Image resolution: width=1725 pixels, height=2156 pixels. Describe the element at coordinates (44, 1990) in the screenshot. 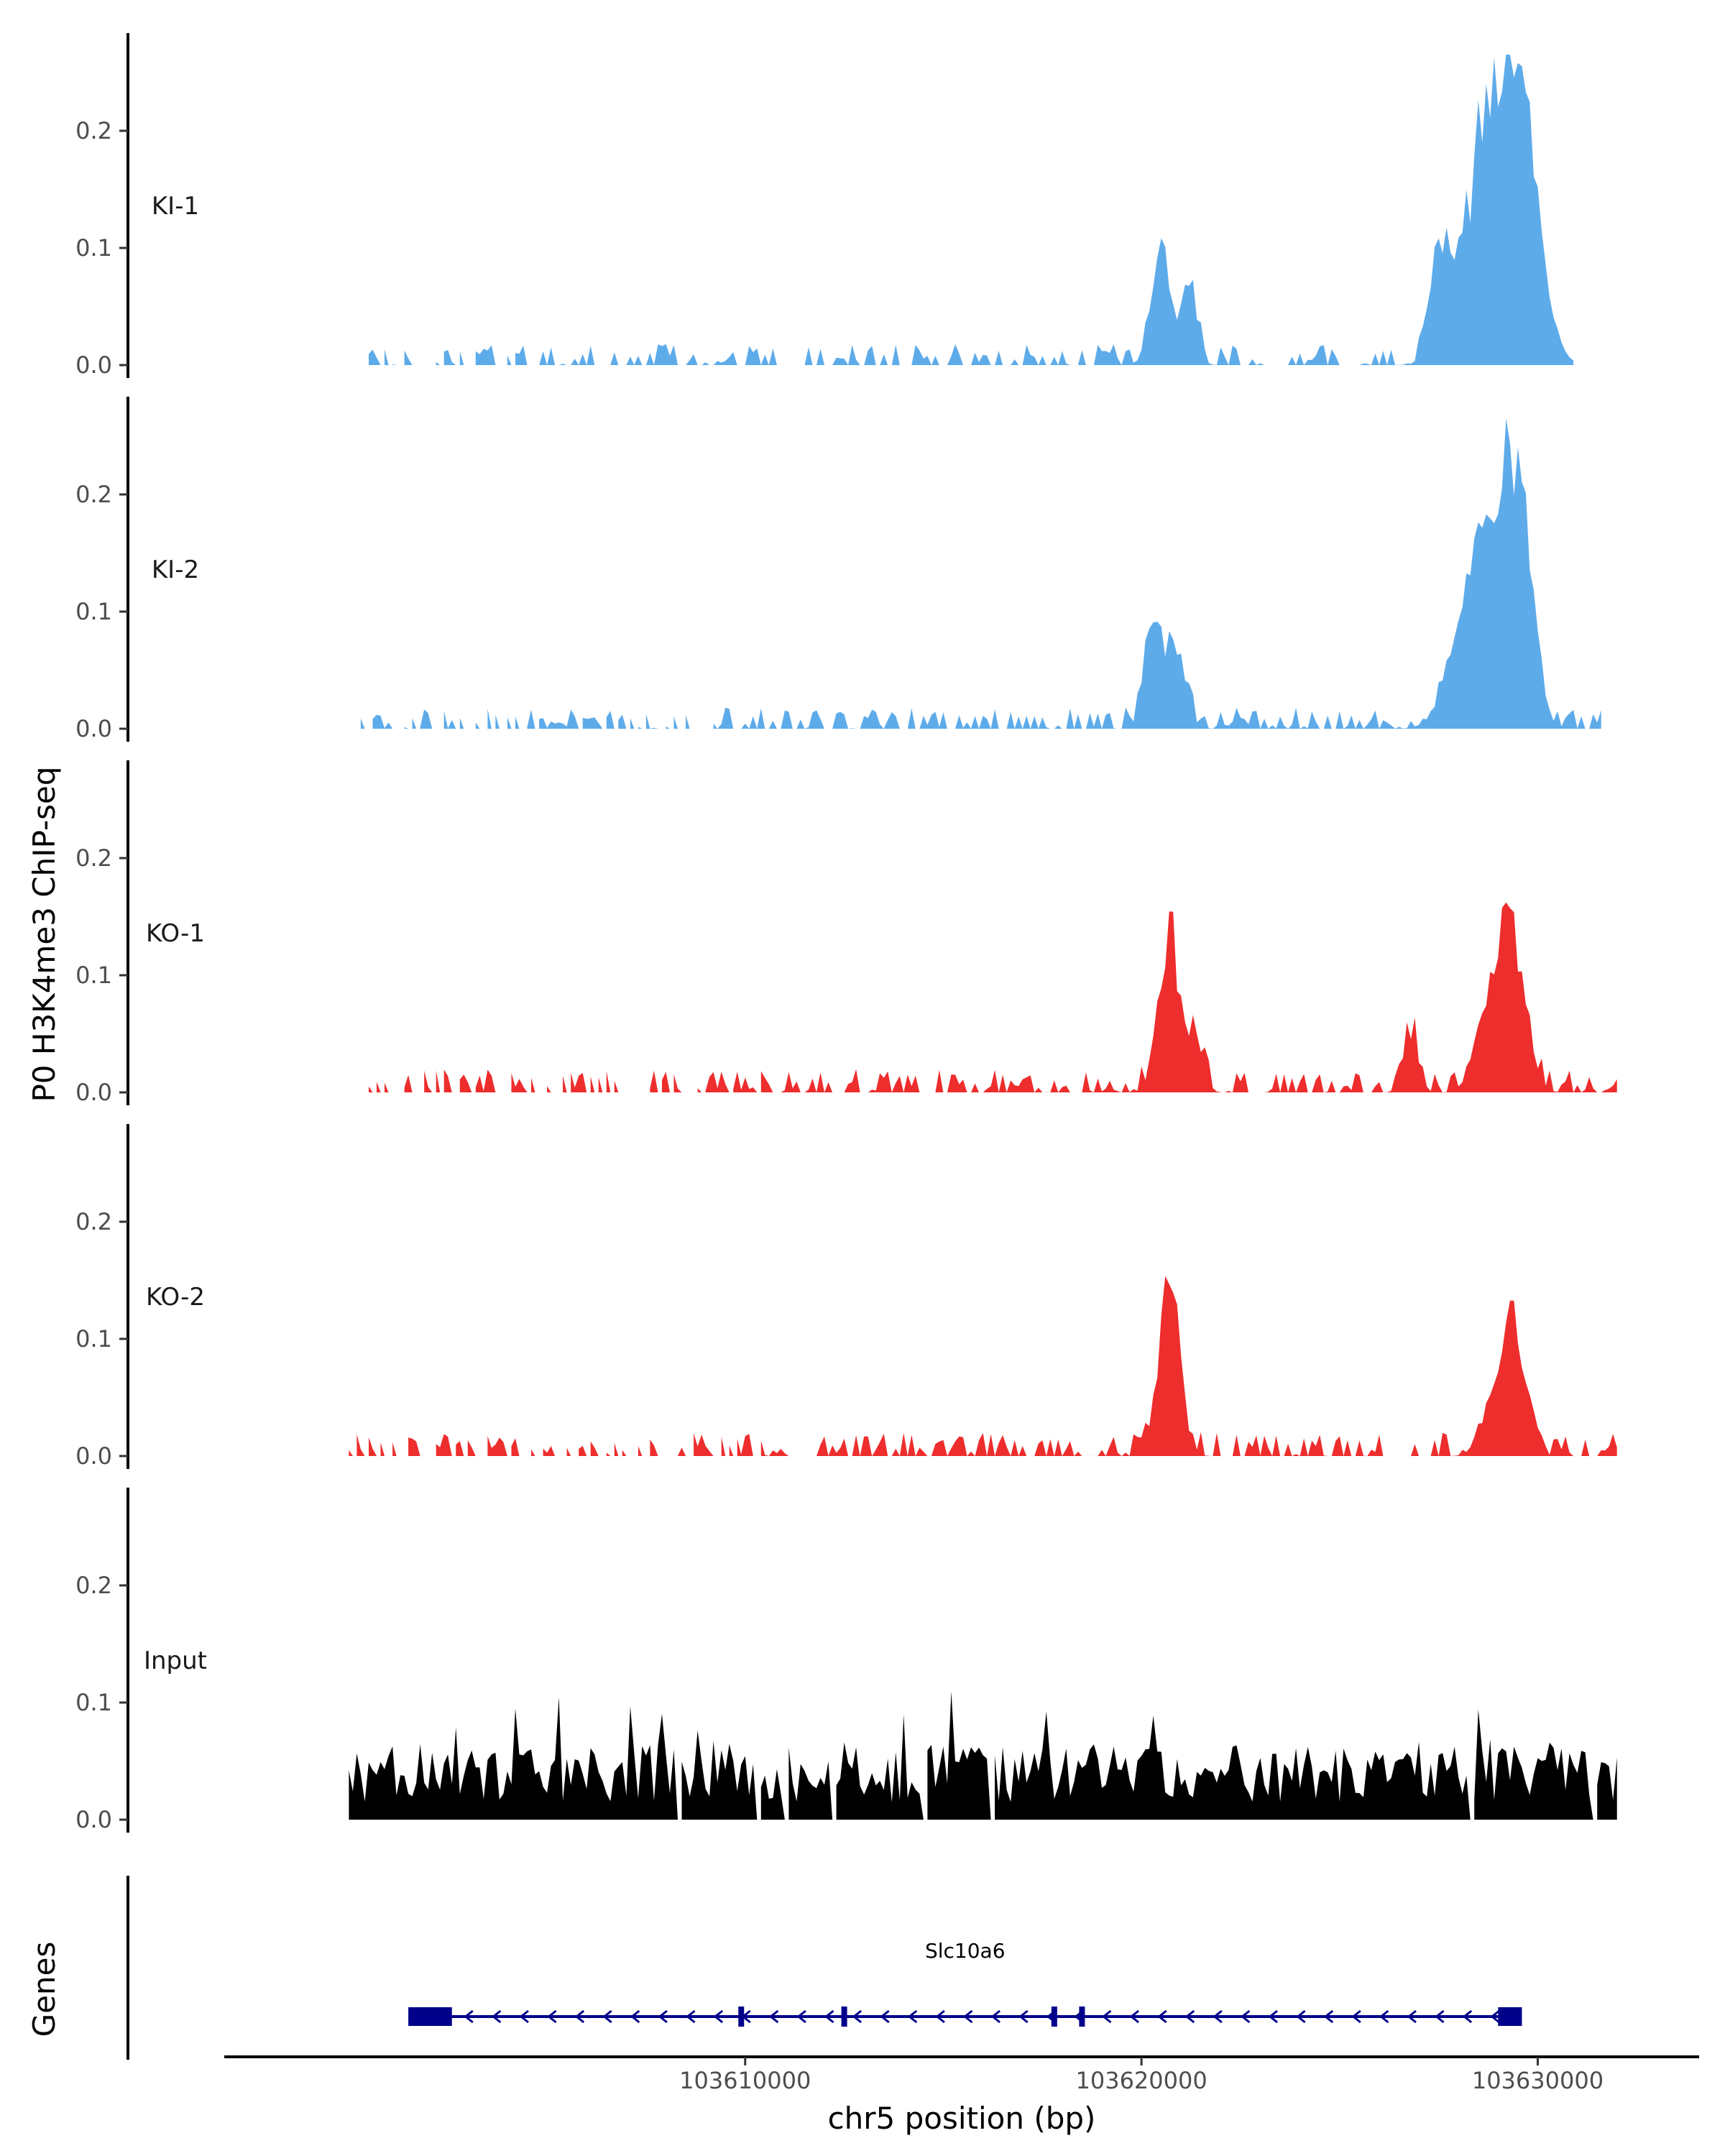

I see `genes-axis-title: Genes` at that location.